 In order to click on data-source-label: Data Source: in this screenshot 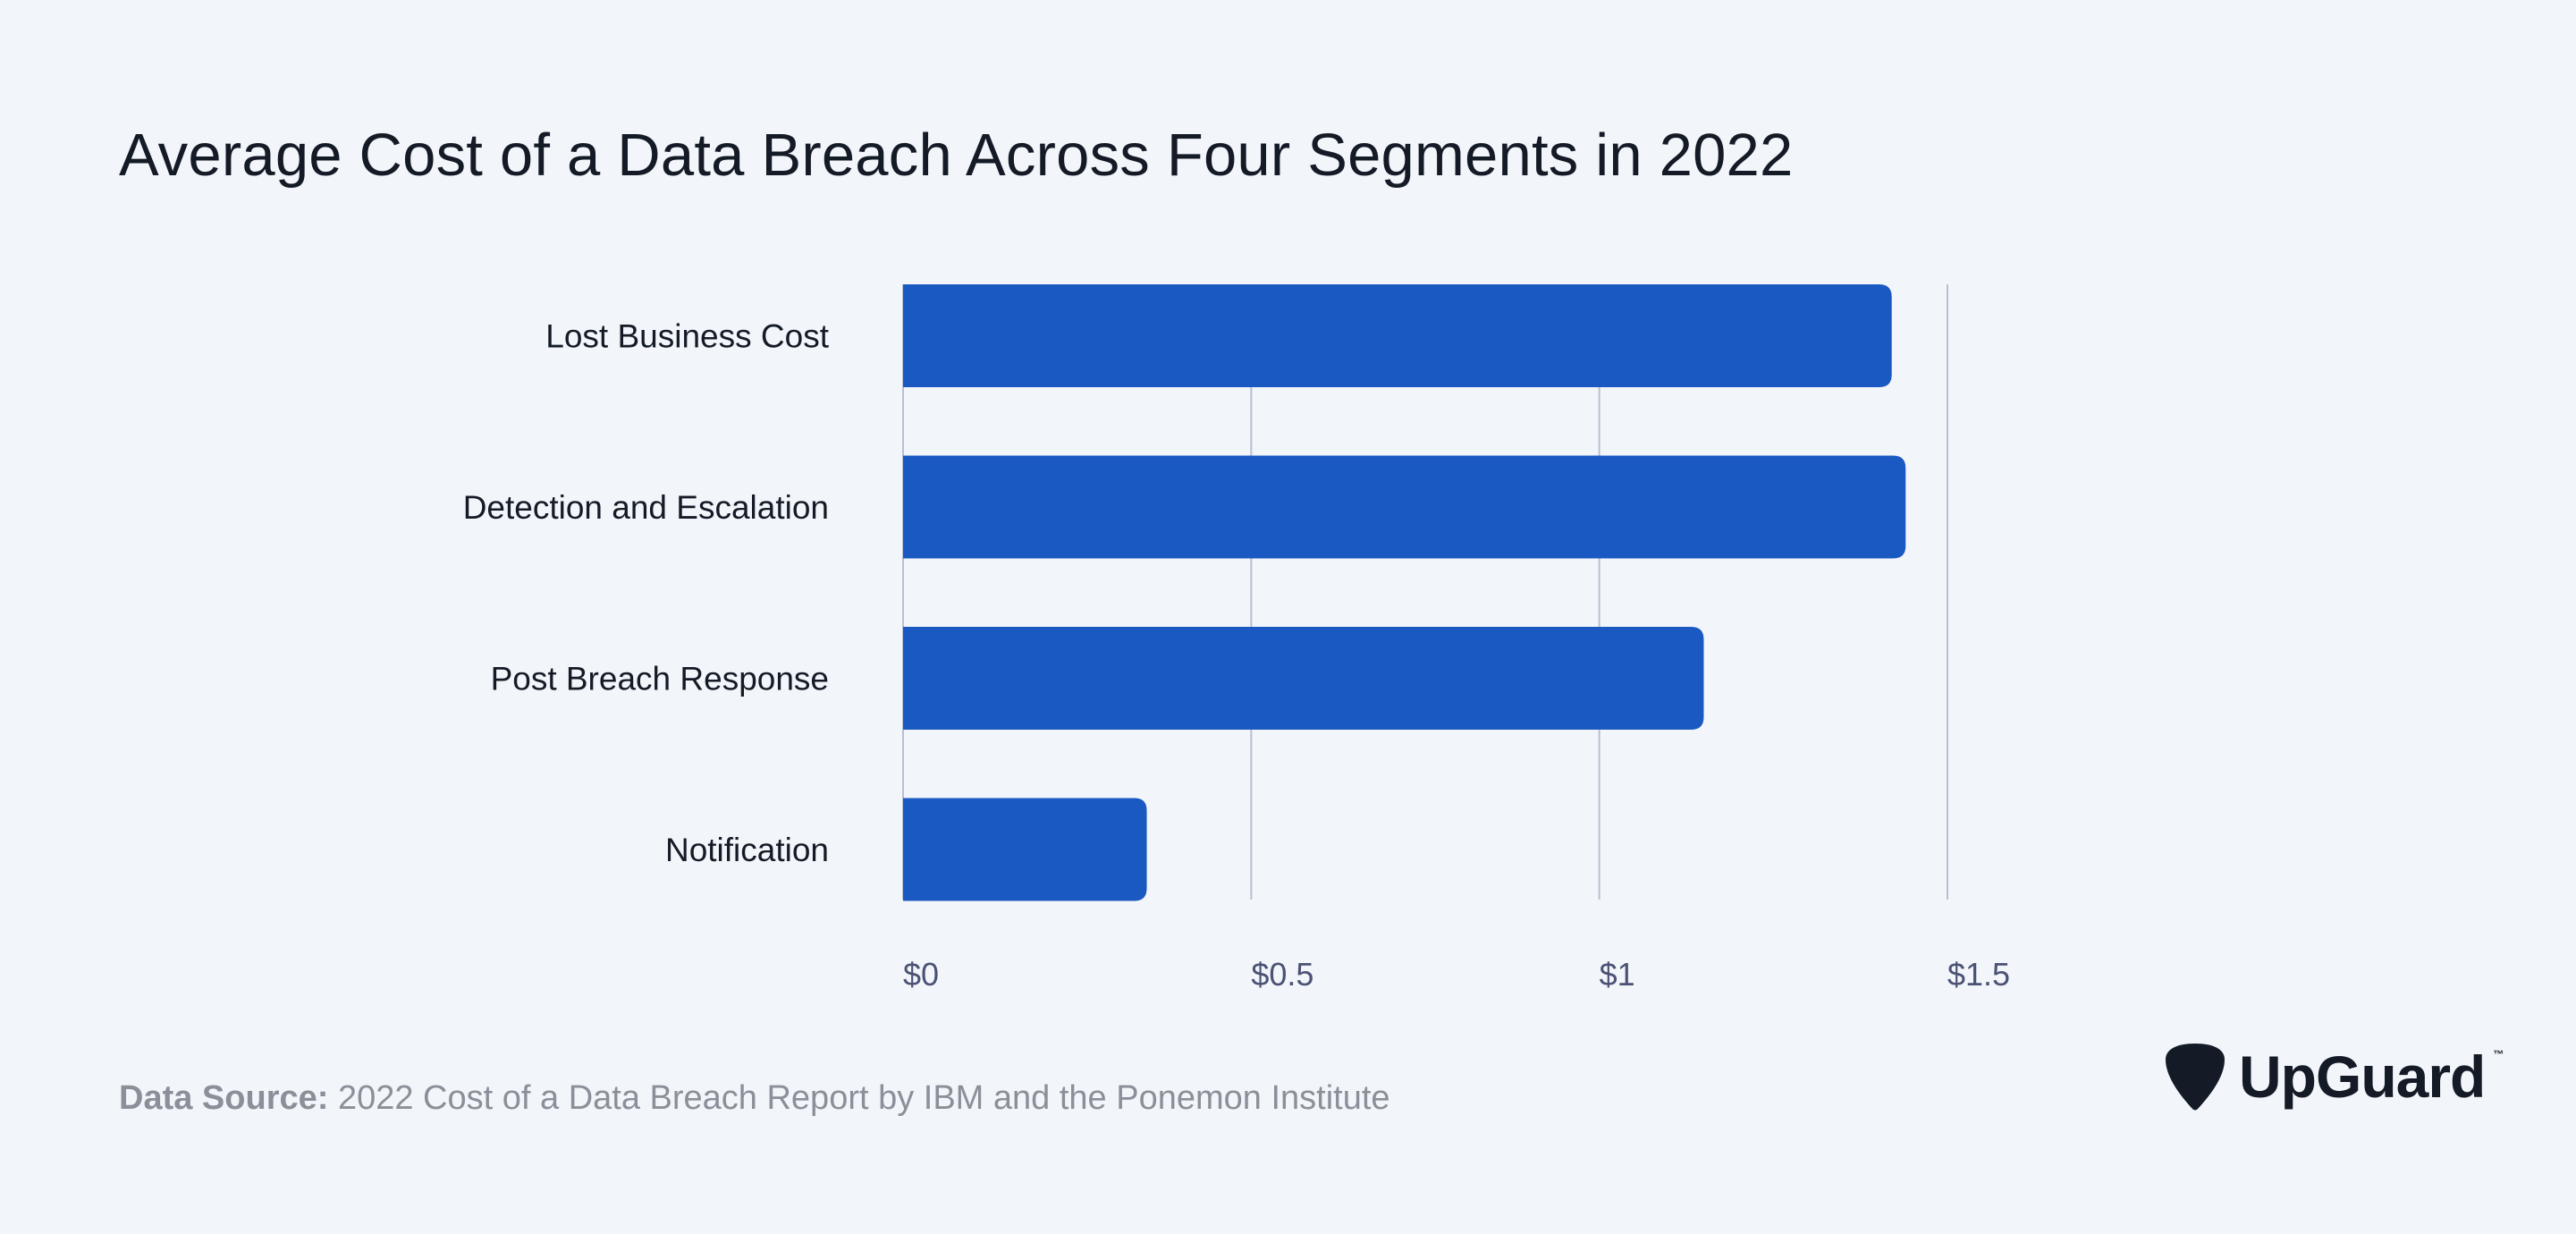, I will do `click(224, 1098)`.